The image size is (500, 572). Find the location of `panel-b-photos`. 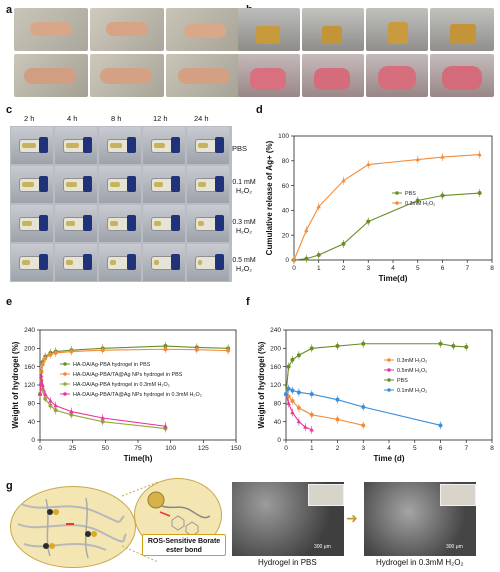

panel-b-photos is located at coordinates (367, 53).